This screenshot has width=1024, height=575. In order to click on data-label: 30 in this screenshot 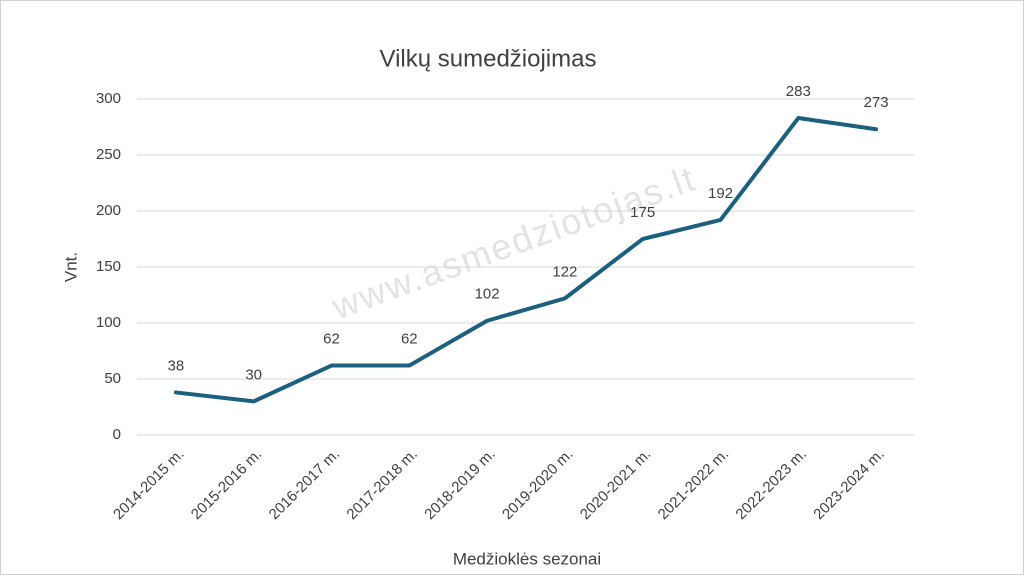, I will do `click(253, 374)`.